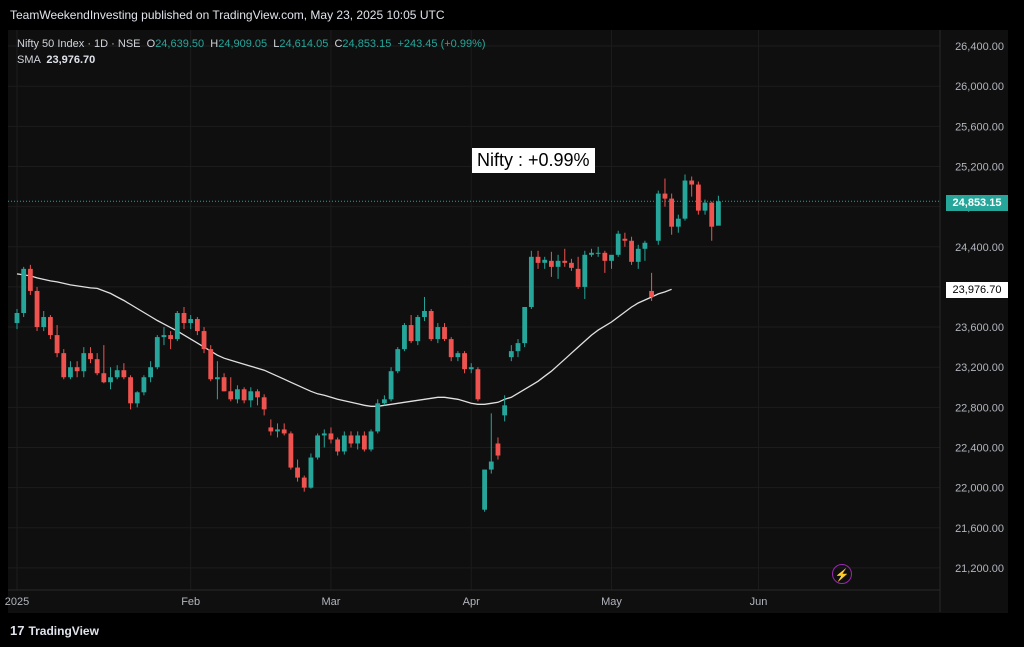 This screenshot has height=647, width=1024. I want to click on y-tick-label: 23,200.00, so click(979, 368).